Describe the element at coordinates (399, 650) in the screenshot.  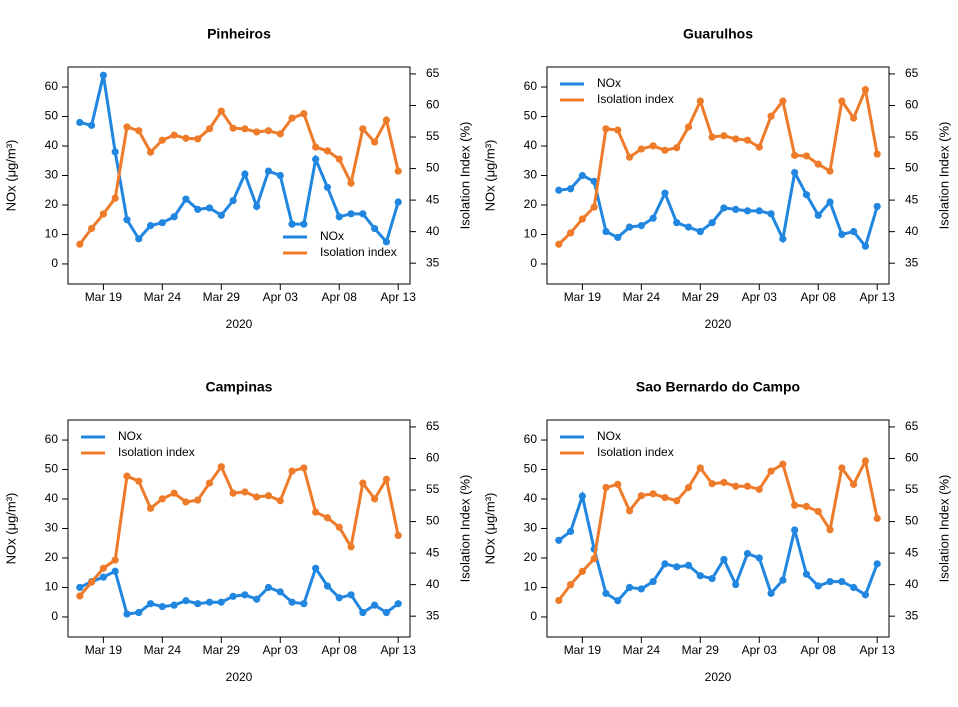
I see `x-tick-label: Apr 13` at that location.